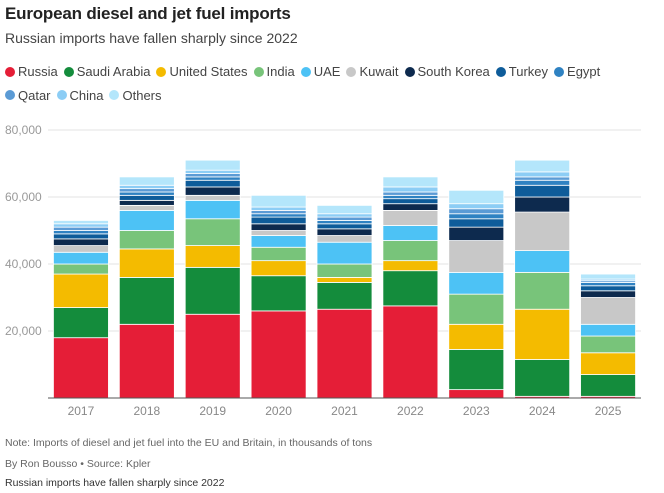 The width and height of the screenshot is (664, 493). What do you see at coordinates (476, 223) in the screenshot?
I see `bar-segment-turkey-2023` at bounding box center [476, 223].